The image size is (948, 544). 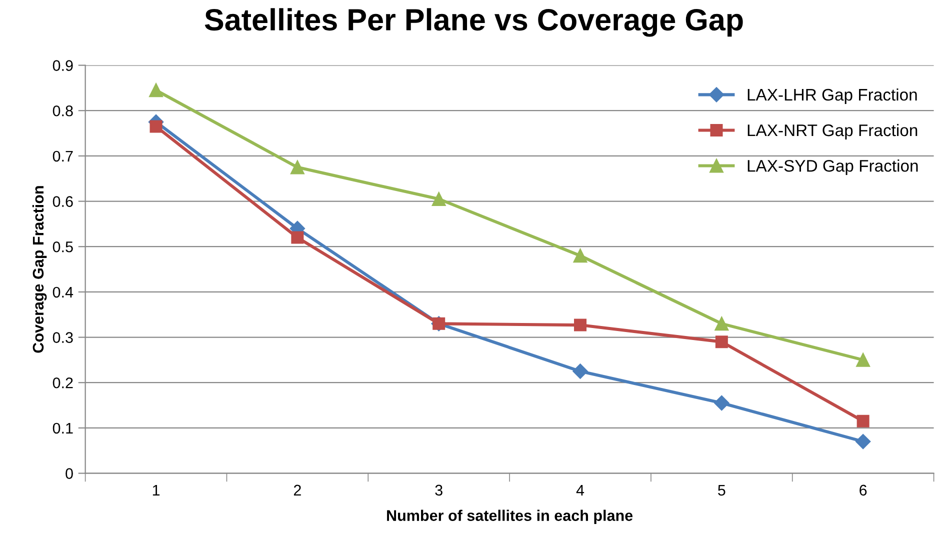 I want to click on chart-title: Satellites Per Plane vs Coverage Gap, so click(x=473, y=22).